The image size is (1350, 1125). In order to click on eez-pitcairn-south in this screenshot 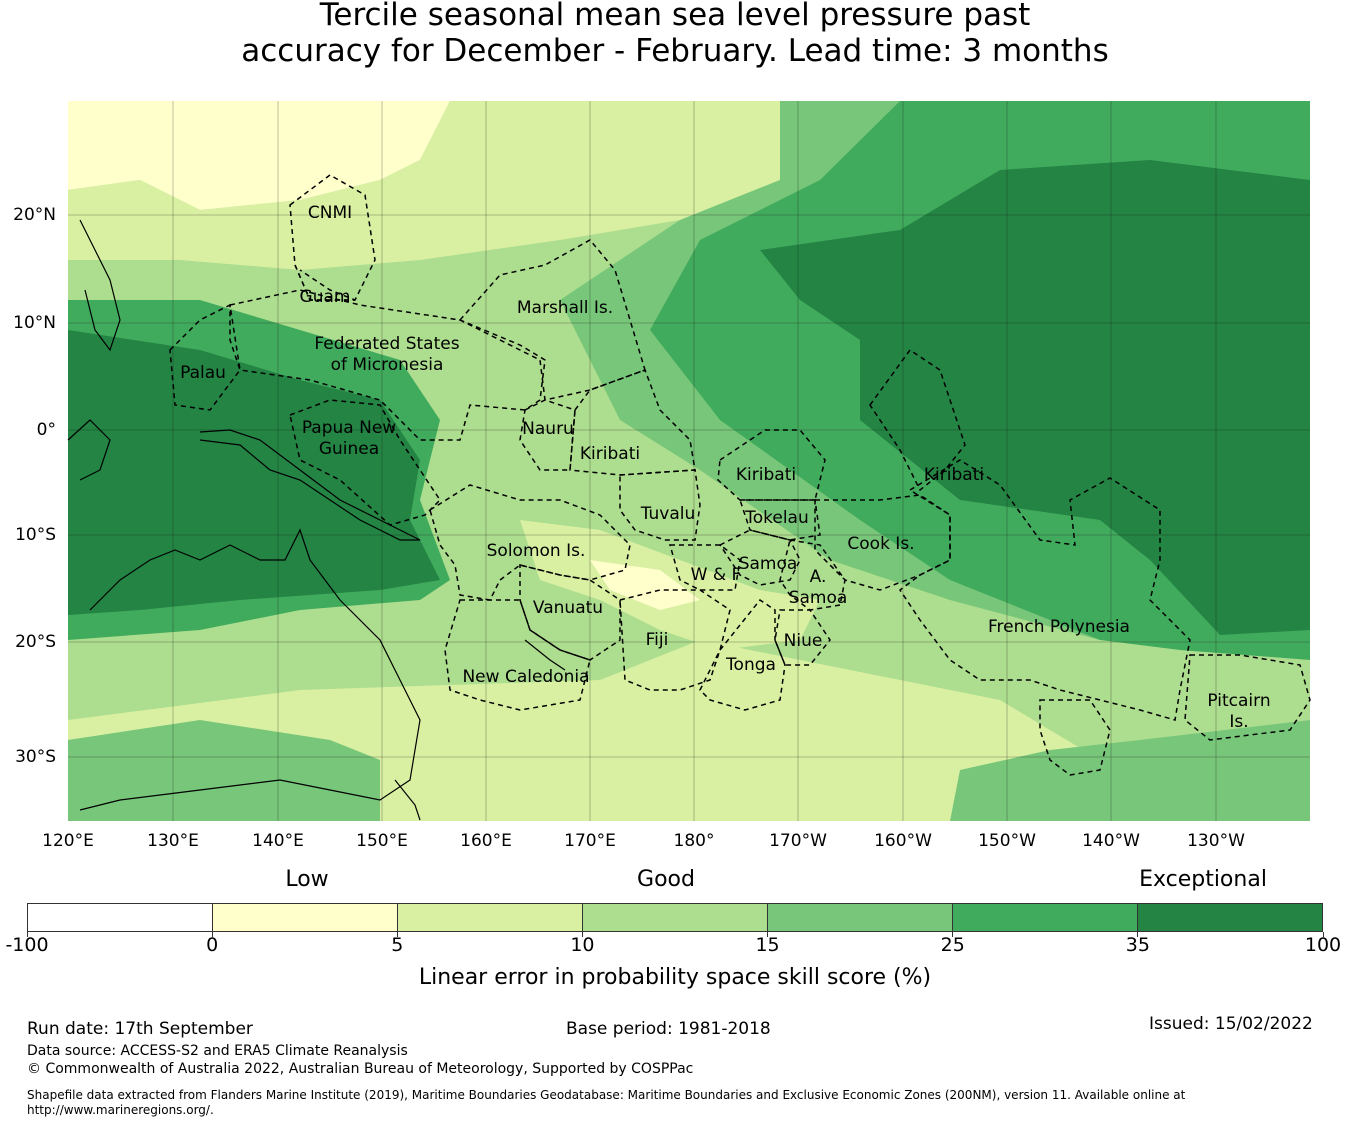, I will do `click(1075, 737)`.